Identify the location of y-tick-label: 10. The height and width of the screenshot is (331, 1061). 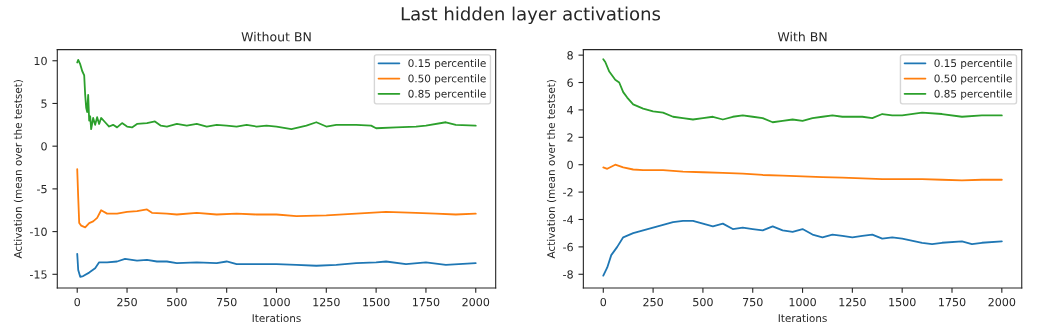
(40, 61).